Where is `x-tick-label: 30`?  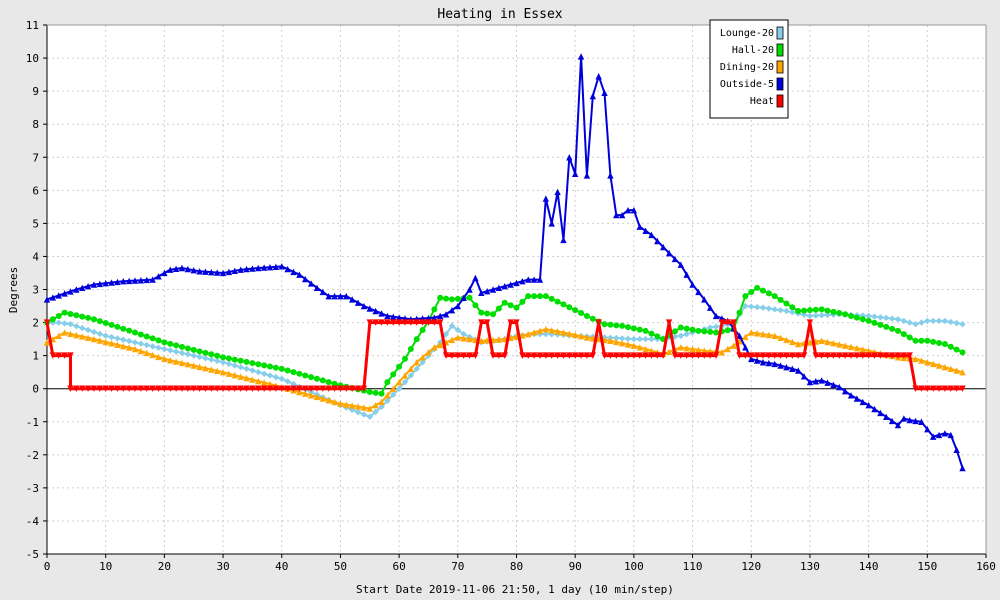 x-tick-label: 30 is located at coordinates (222, 566).